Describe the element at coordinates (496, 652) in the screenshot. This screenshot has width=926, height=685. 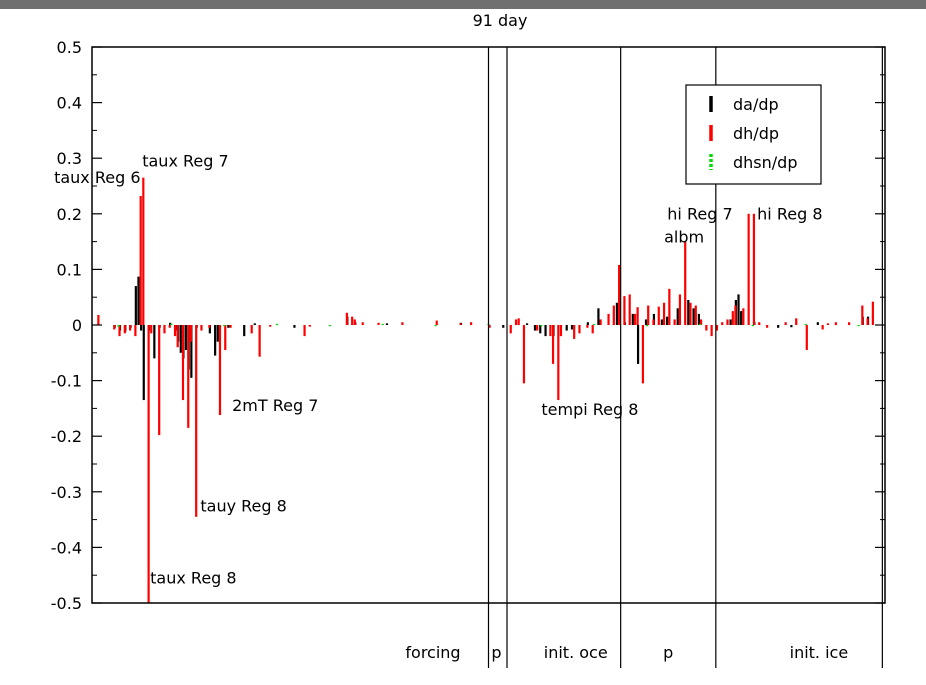
I see `section-label-1: p` at that location.